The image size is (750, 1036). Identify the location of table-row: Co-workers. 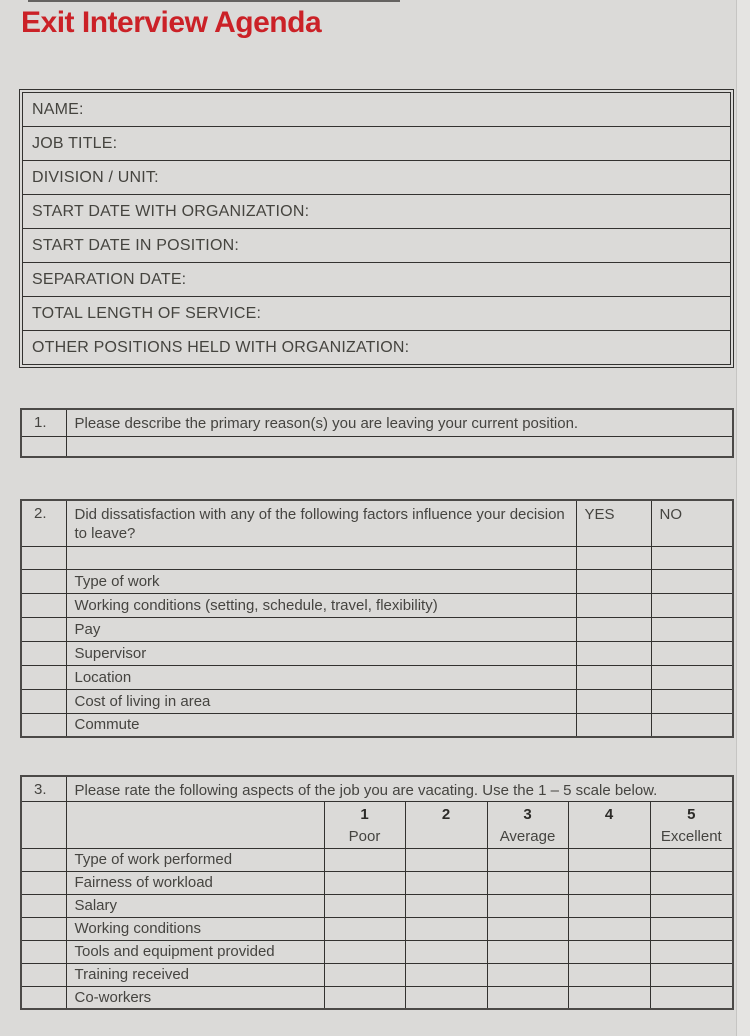
(377, 997).